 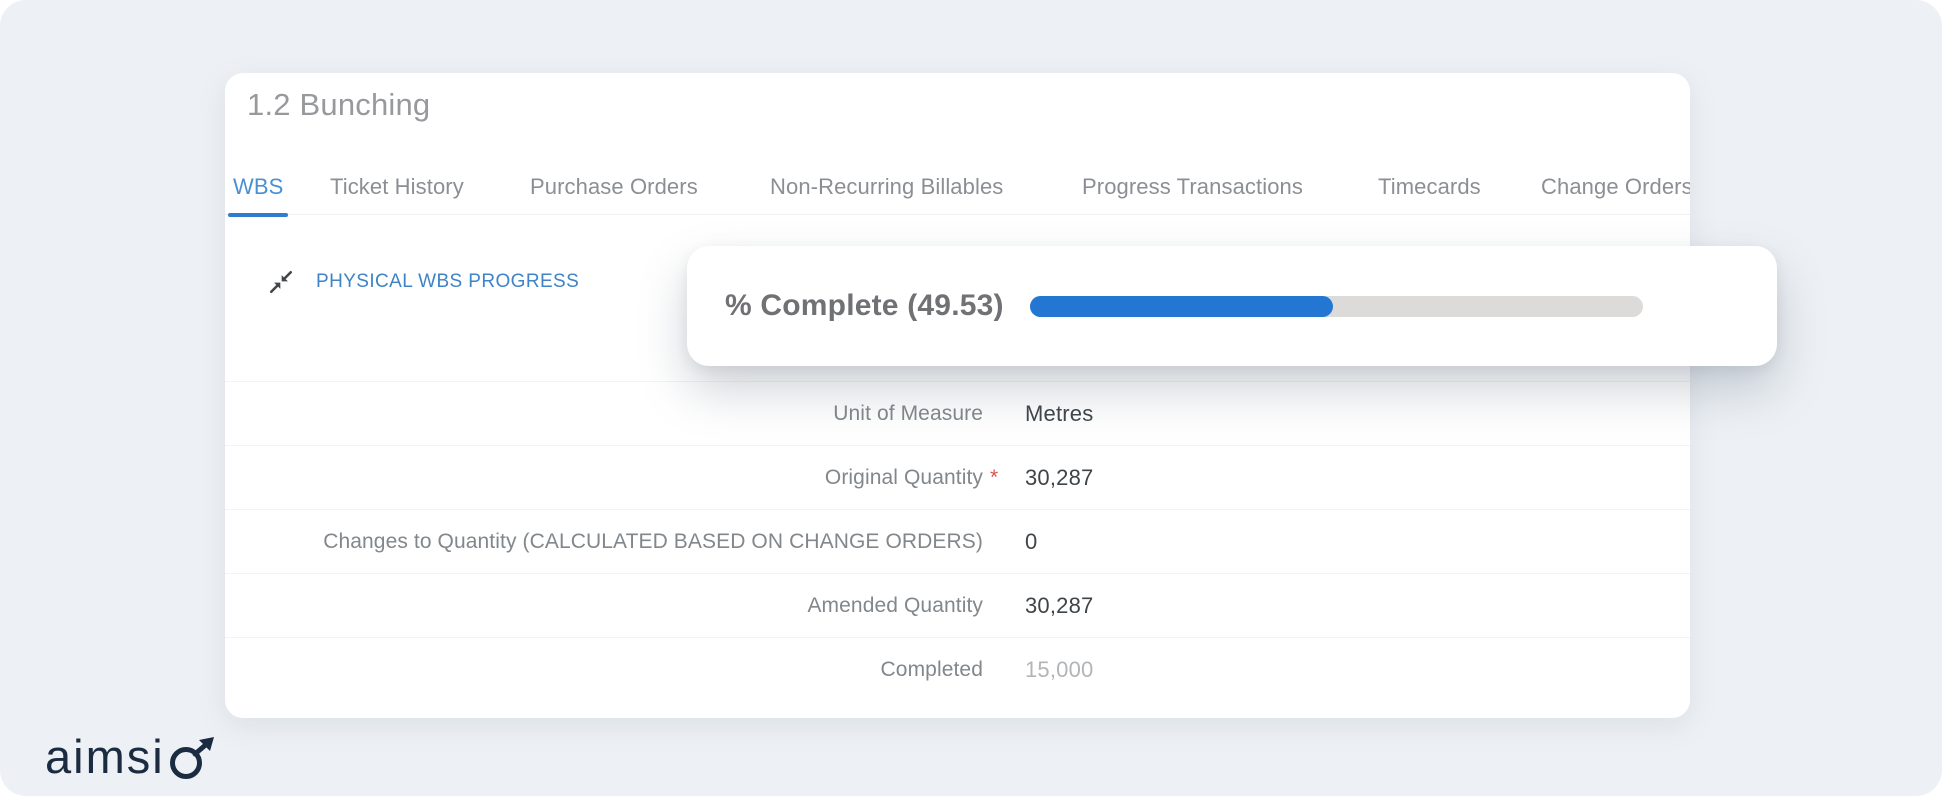 I want to click on field-label: Amended Quantity, so click(x=895, y=605).